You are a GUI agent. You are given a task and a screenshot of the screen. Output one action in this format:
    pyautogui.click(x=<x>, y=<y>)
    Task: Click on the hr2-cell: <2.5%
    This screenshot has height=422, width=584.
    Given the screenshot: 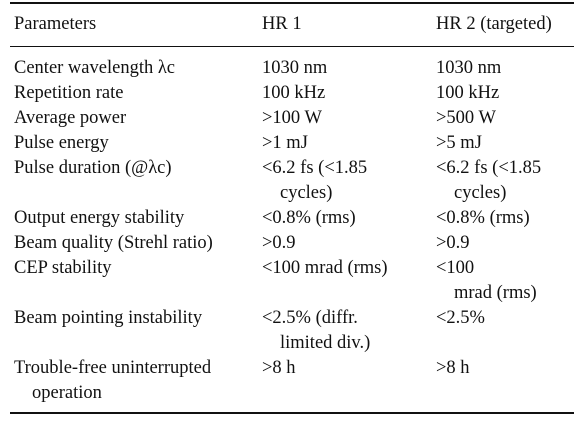 What is the action you would take?
    pyautogui.click(x=460, y=318)
    